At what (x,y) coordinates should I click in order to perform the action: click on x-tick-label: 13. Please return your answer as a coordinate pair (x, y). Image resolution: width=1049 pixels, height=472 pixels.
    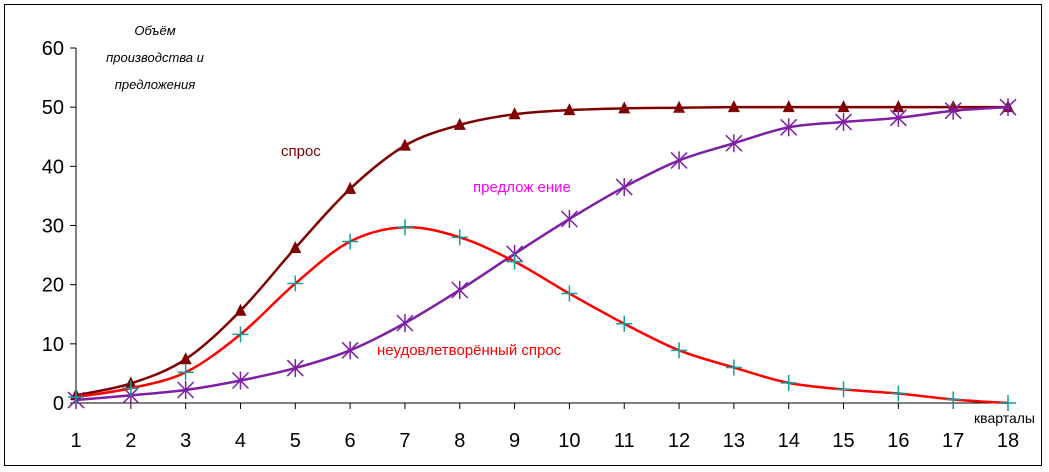
    Looking at the image, I should click on (734, 441).